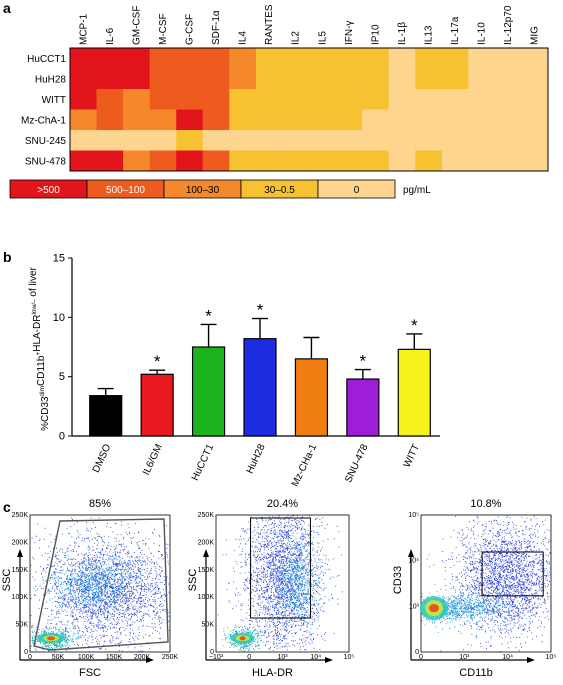 The width and height of the screenshot is (563, 685). I want to click on heatmap-cell-HuCCT1-MIG, so click(535, 58).